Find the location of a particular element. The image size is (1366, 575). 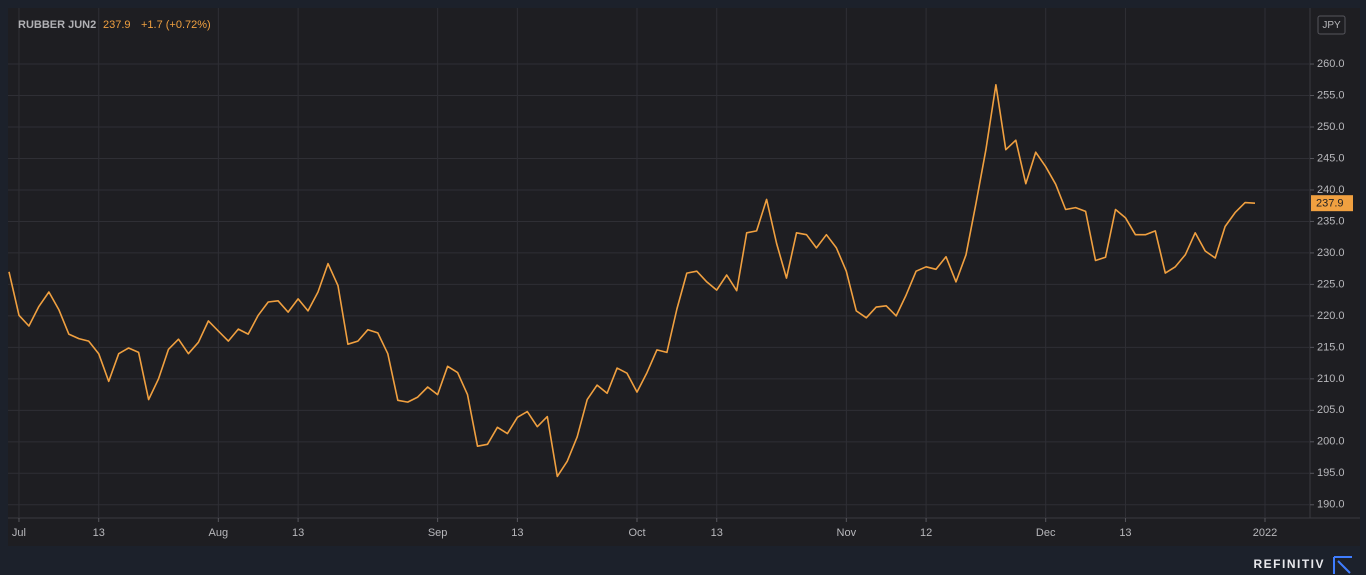

currency-box is located at coordinates (1331, 25).